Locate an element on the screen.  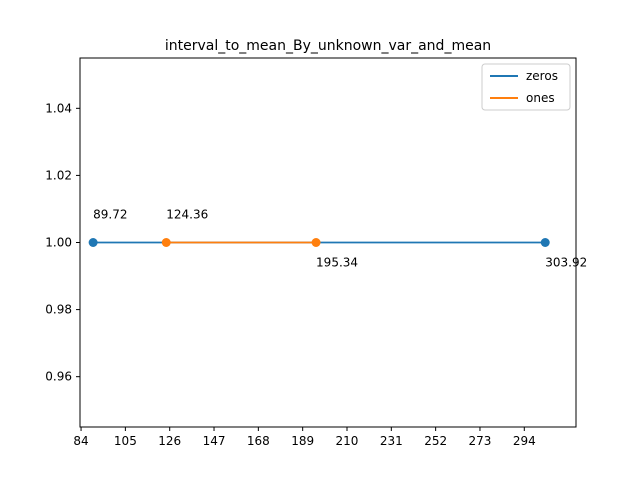
chart-title: interval_to_mean_By_unknown_var_and_mean is located at coordinates (328, 46).